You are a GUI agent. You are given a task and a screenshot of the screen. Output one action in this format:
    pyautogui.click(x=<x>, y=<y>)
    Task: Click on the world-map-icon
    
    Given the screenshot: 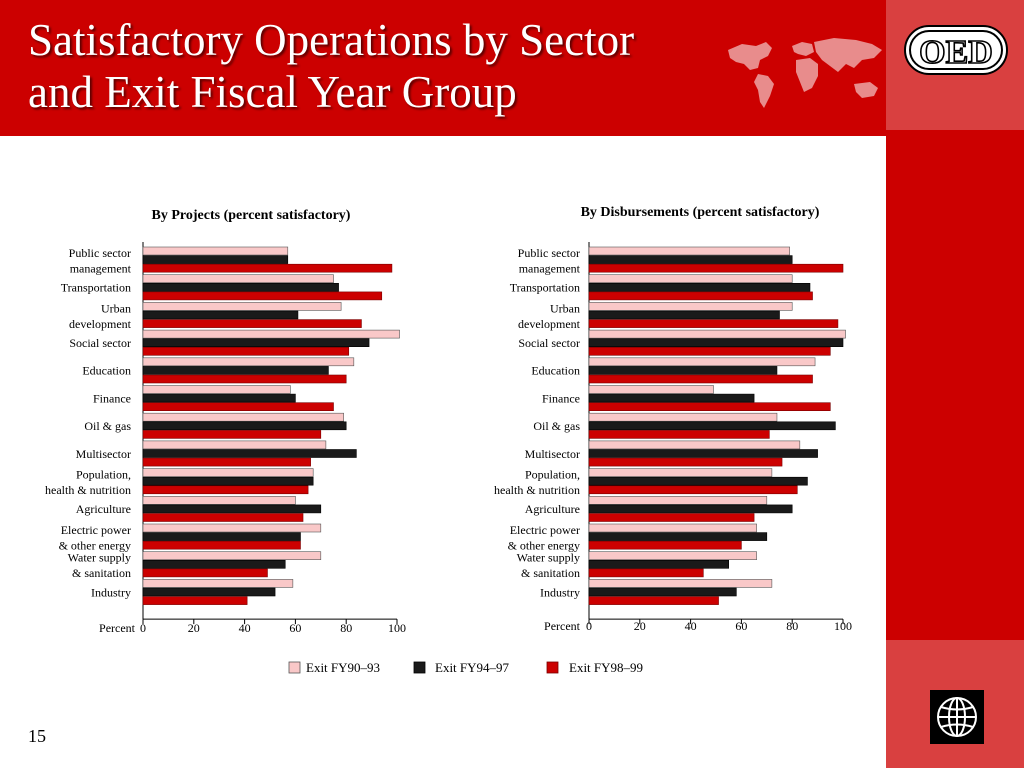 What is the action you would take?
    pyautogui.click(x=805, y=73)
    